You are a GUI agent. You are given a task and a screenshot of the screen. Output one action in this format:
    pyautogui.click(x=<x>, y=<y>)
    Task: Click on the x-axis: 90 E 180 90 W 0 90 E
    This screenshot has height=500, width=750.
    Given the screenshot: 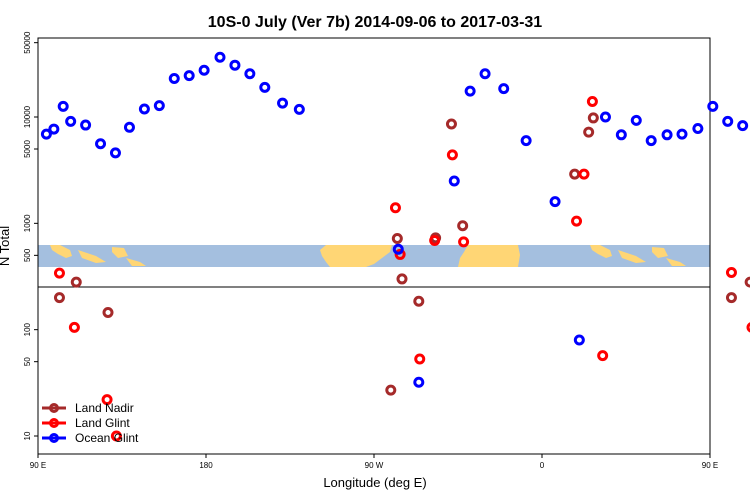 What is the action you would take?
    pyautogui.click(x=374, y=462)
    